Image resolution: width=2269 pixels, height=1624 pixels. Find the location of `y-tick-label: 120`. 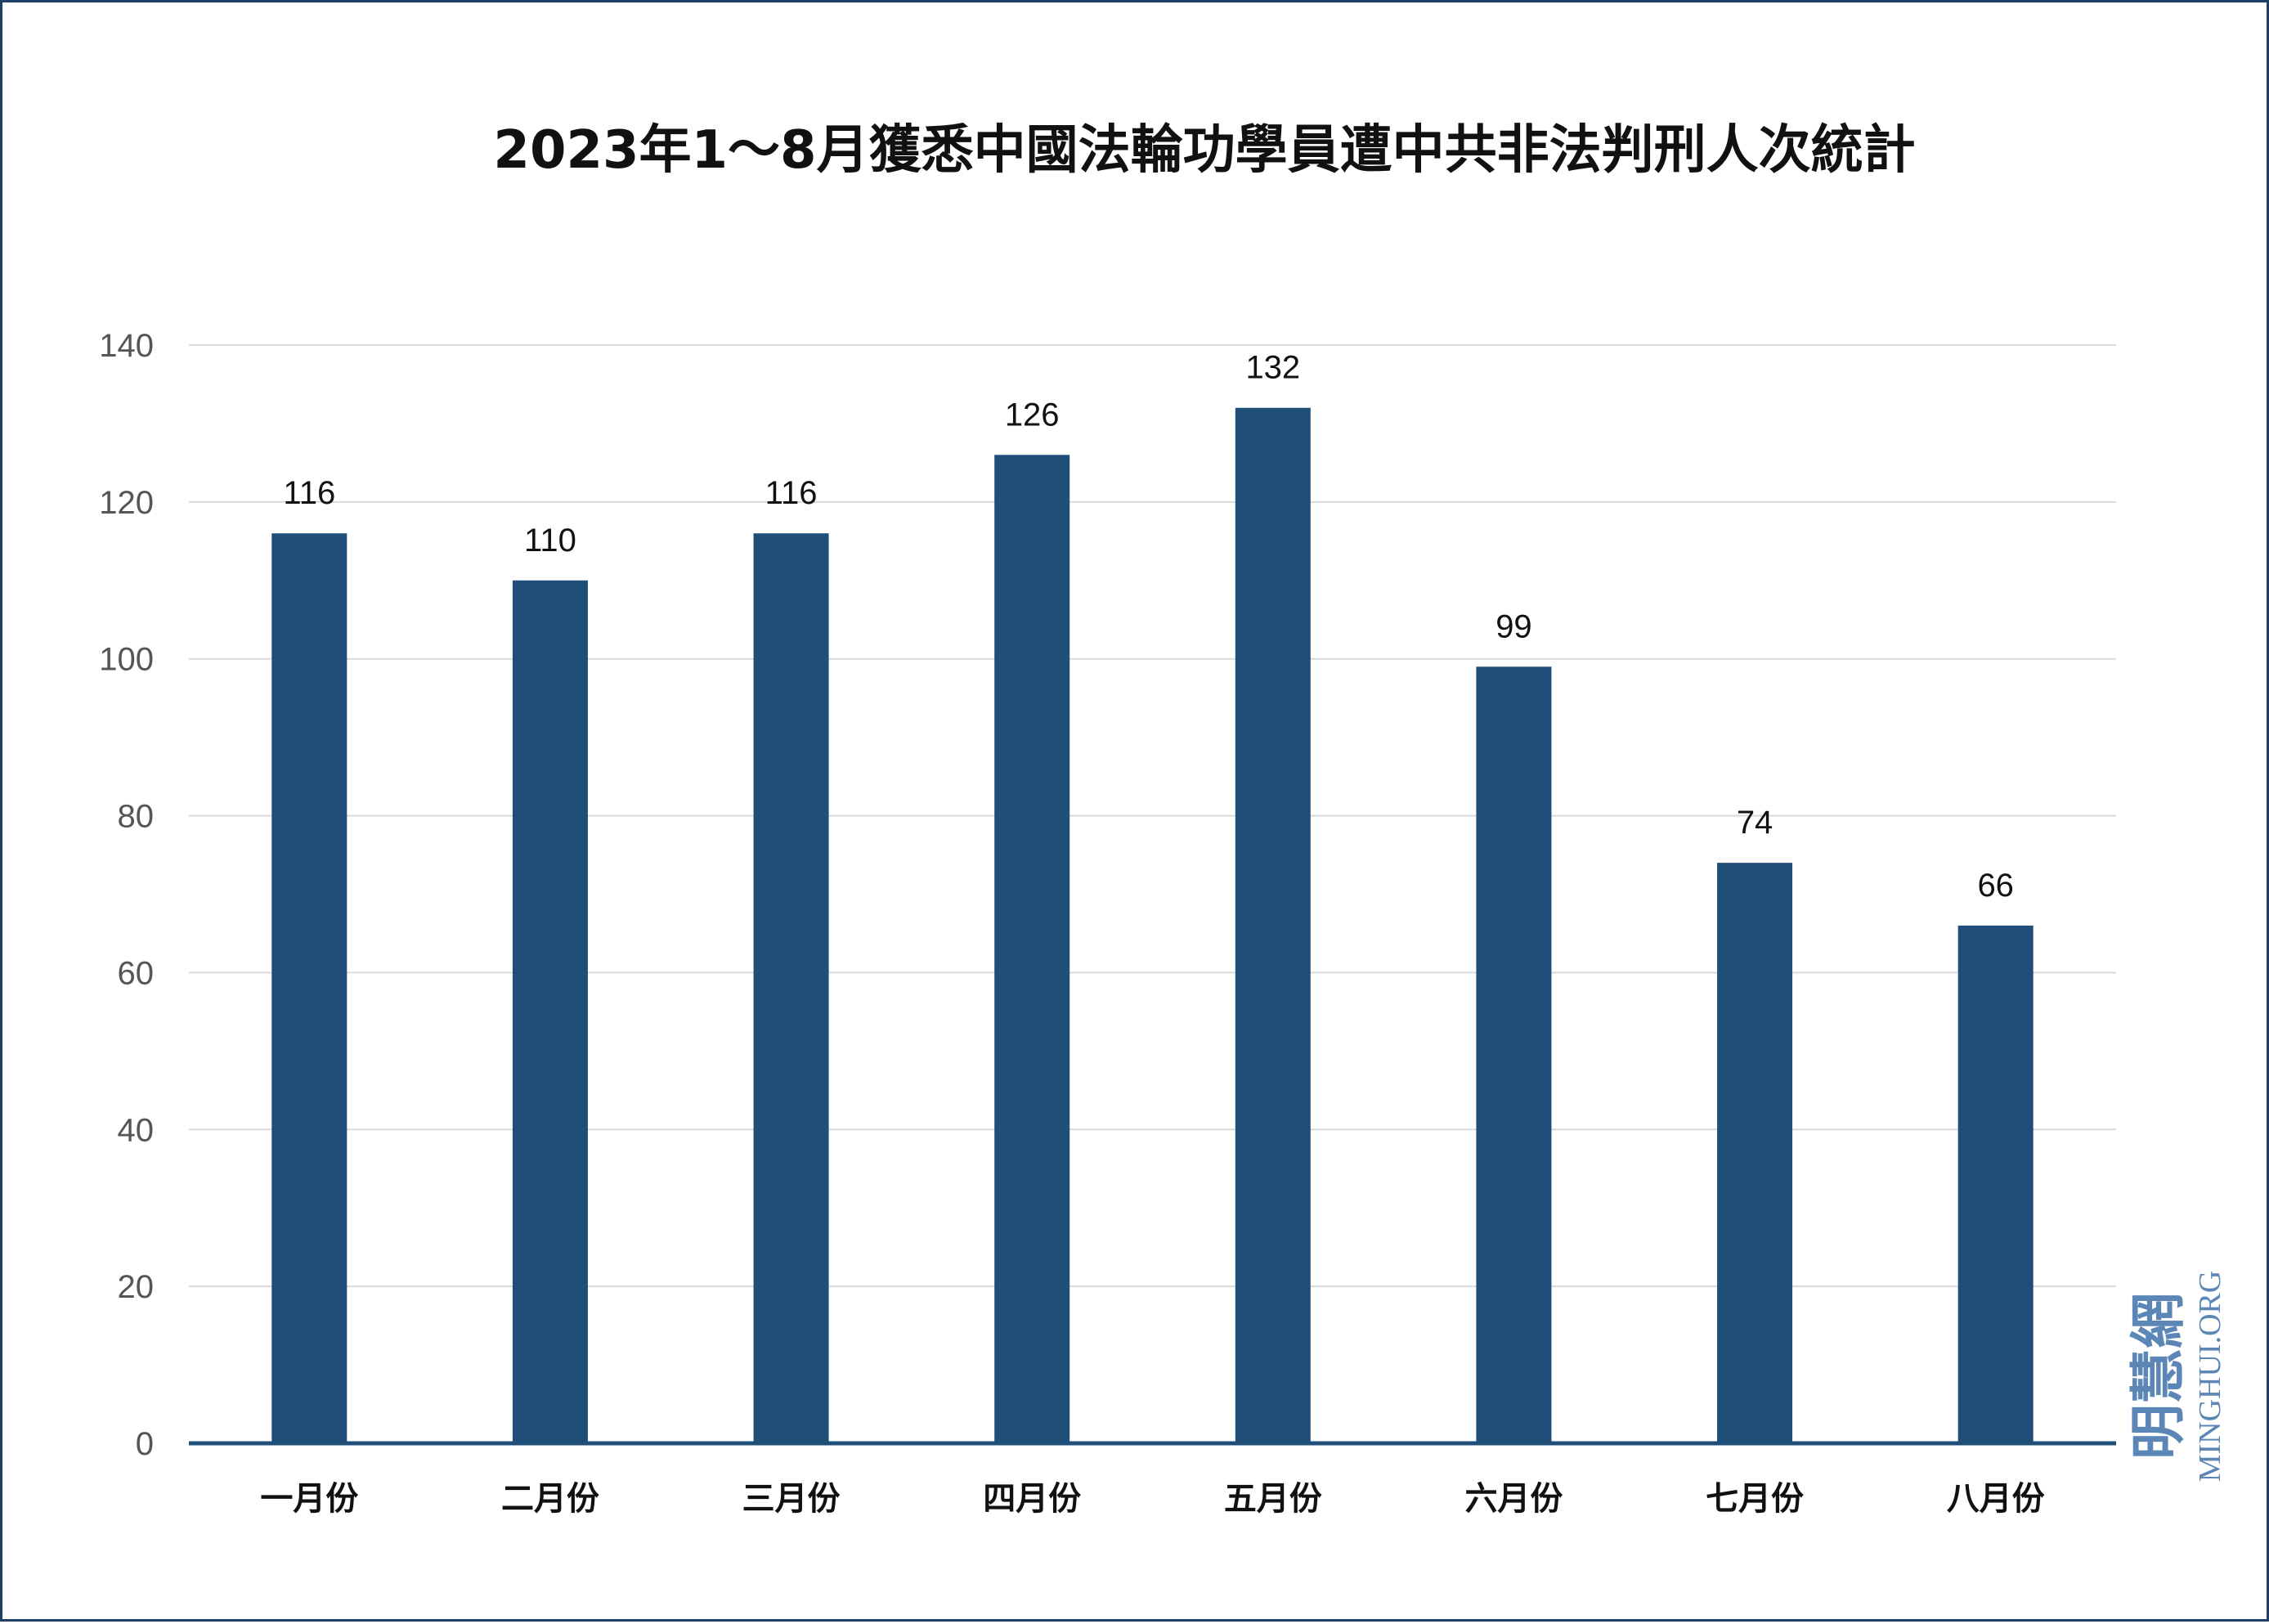

y-tick-label: 120 is located at coordinates (126, 503).